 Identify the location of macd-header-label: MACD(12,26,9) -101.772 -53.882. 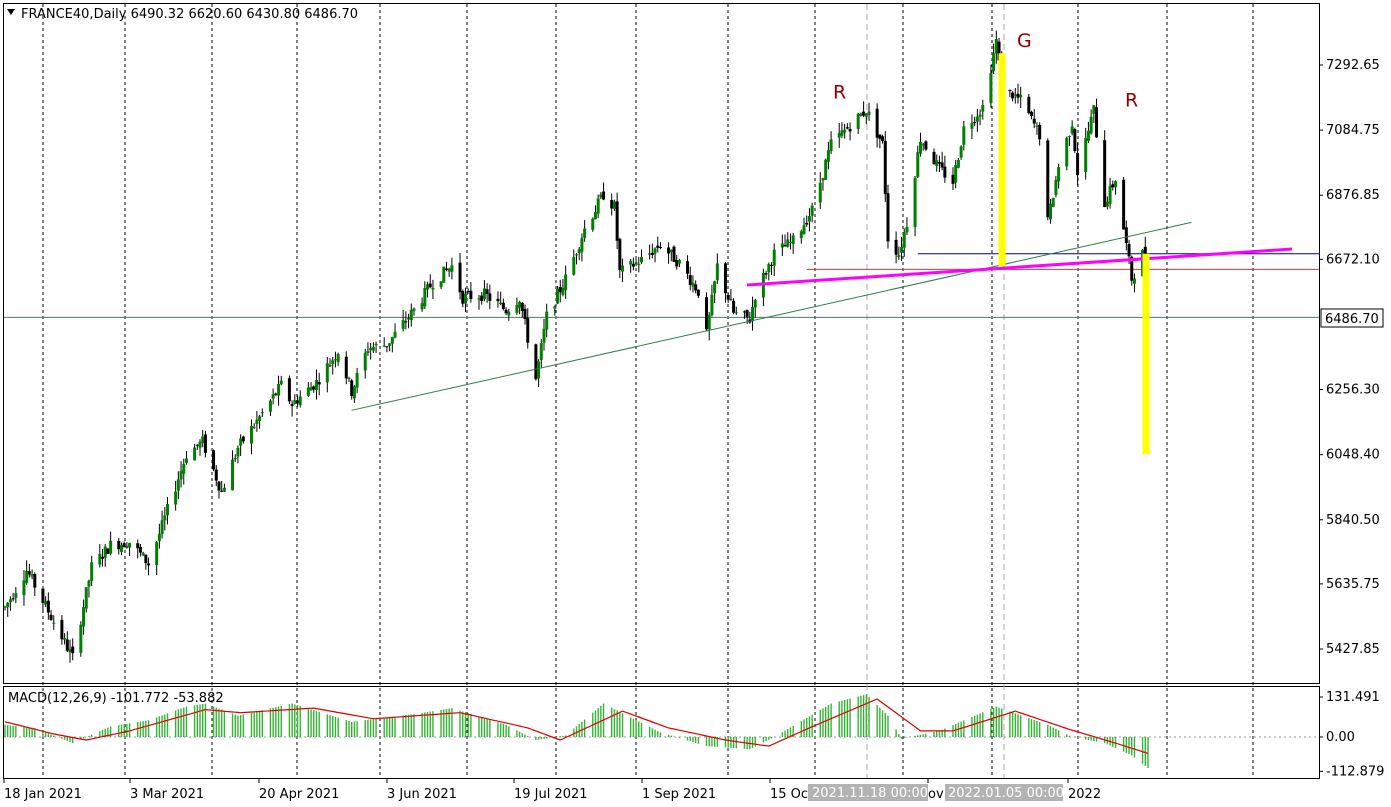
(116, 698).